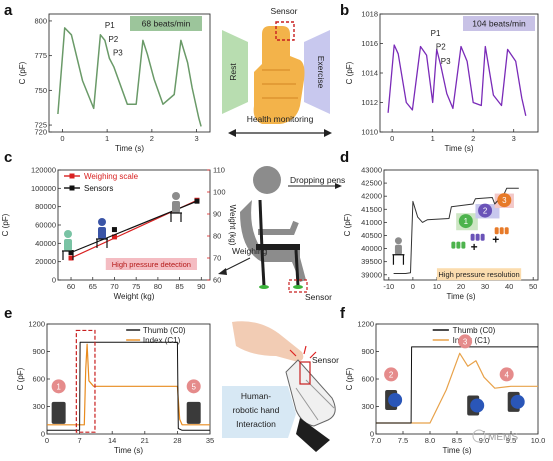  I want to click on y-right-tick-label: 100, so click(219, 192).